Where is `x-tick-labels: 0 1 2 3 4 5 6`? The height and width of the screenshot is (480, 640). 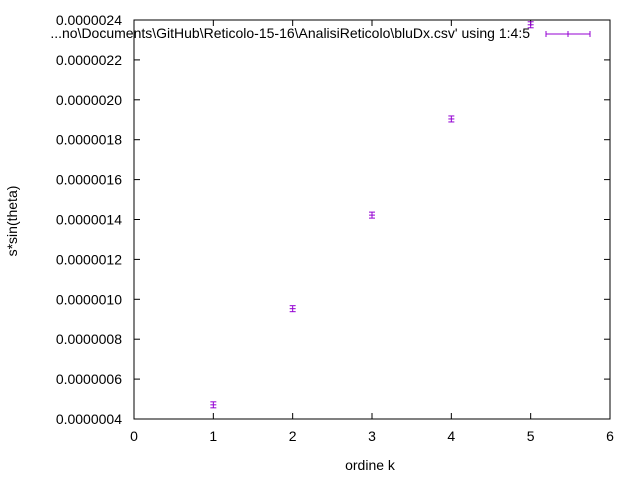
x-tick-labels: 0 1 2 3 4 5 6 is located at coordinates (372, 436).